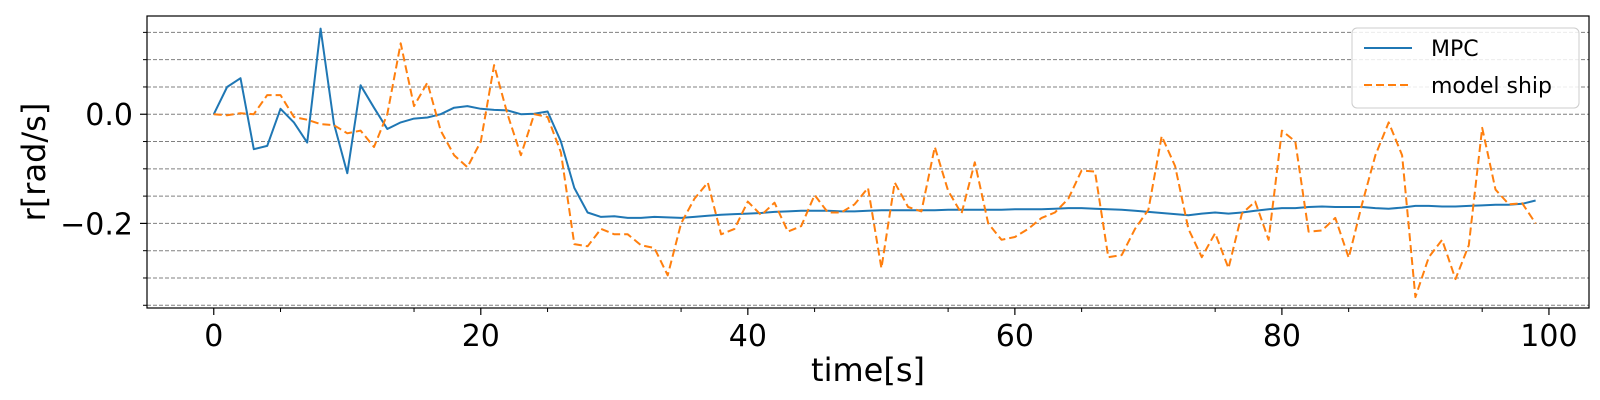 This screenshot has width=1600, height=400. Describe the element at coordinates (1455, 49) in the screenshot. I see `legend-label-mpc: MPC` at that location.